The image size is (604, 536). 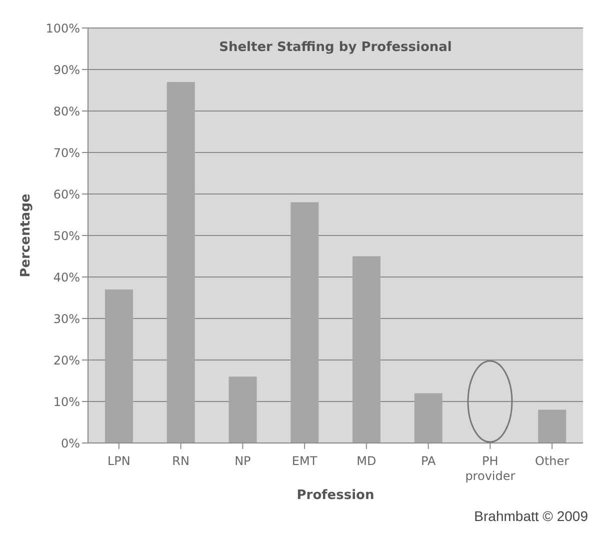 What do you see at coordinates (66, 360) in the screenshot?
I see `y-tick-label: 20%` at bounding box center [66, 360].